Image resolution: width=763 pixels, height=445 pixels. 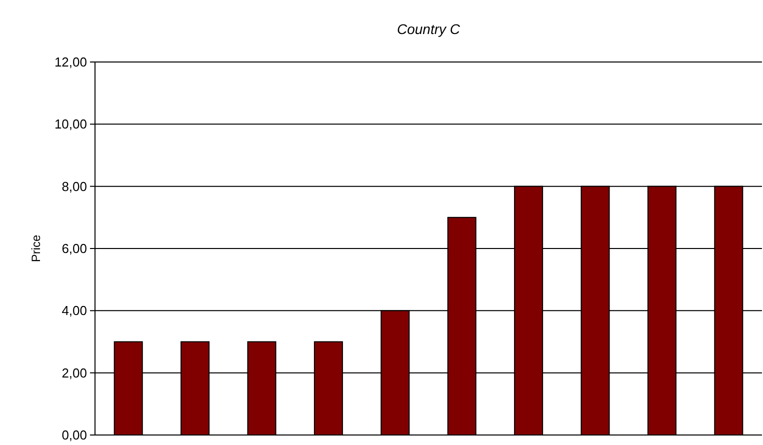 I want to click on y-tick-label: 2,00, so click(x=74, y=372).